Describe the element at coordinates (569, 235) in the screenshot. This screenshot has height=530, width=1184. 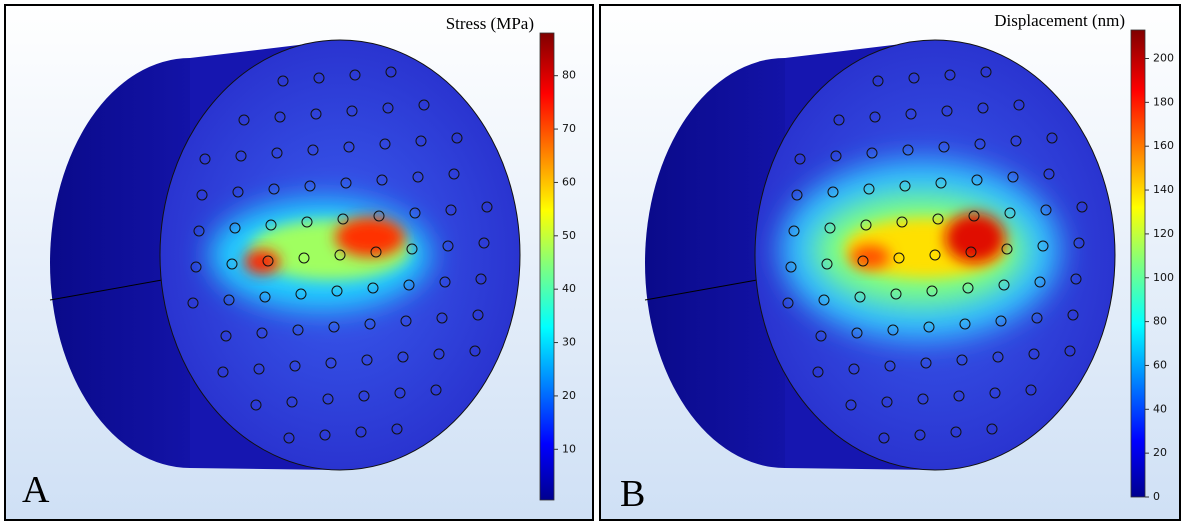
I see `colorbar-tick-label: 50` at that location.